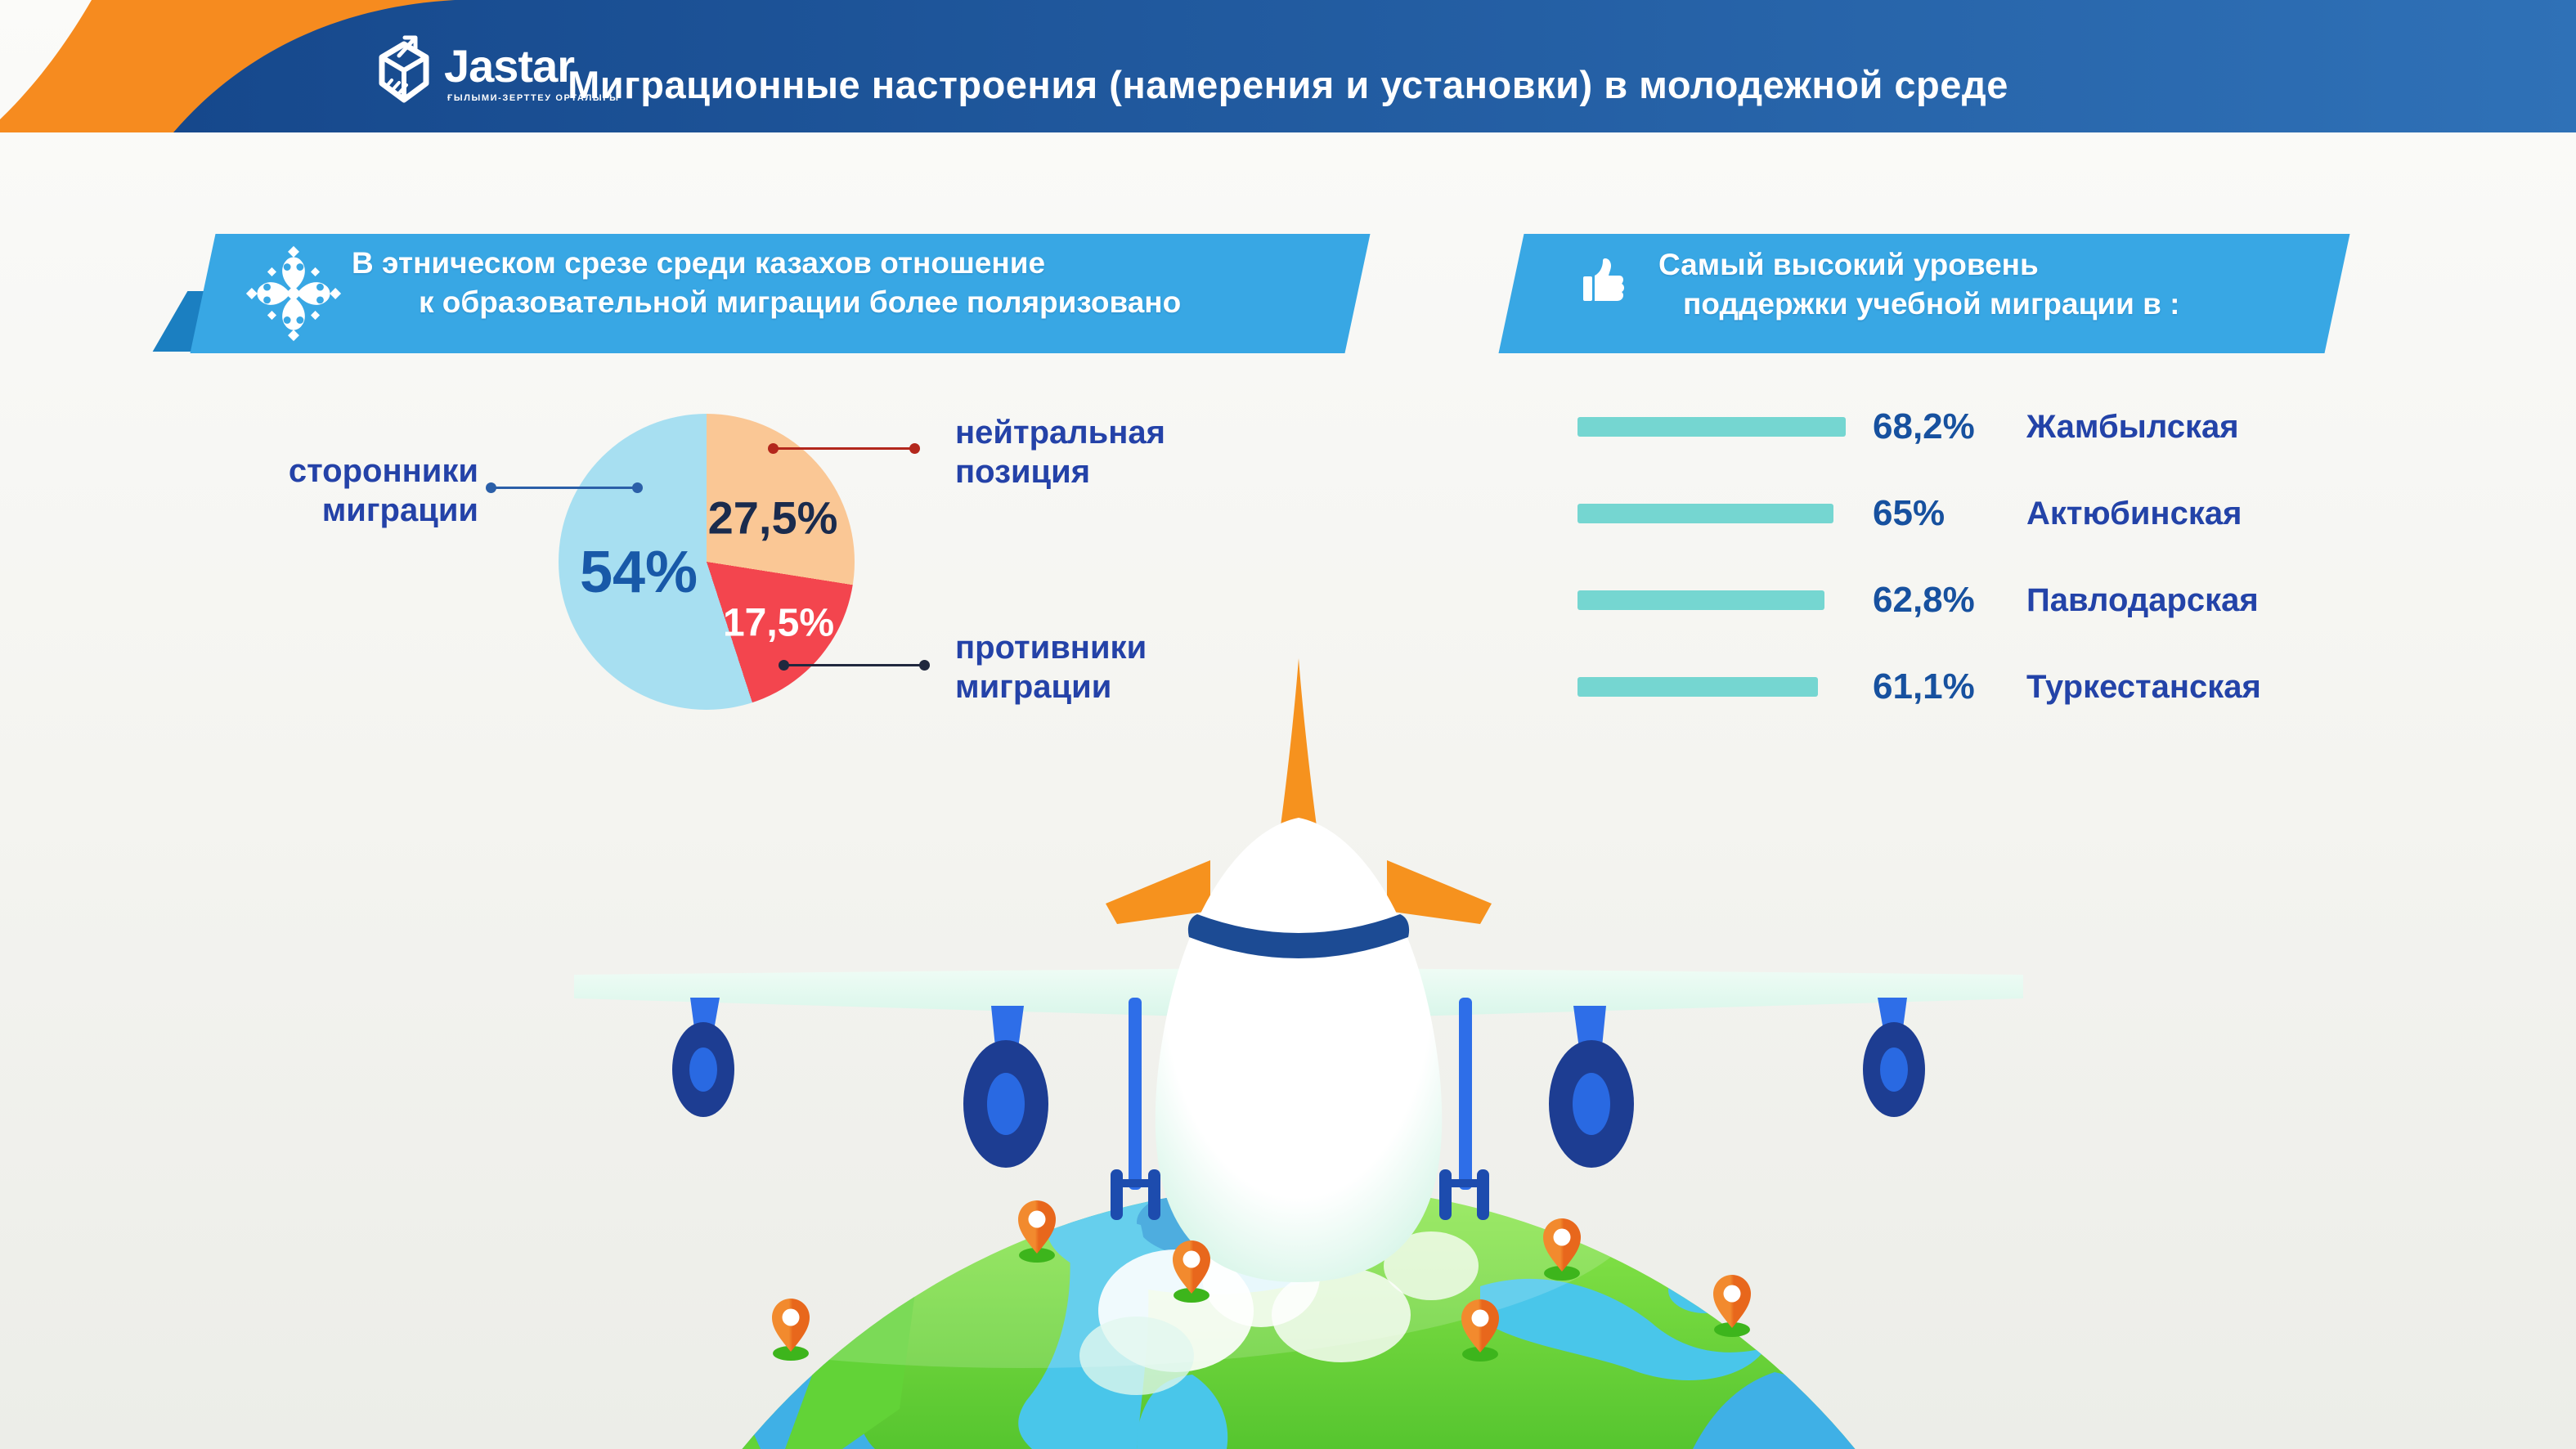 Image resolution: width=2576 pixels, height=1449 pixels. I want to click on header-background, so click(1288, 66).